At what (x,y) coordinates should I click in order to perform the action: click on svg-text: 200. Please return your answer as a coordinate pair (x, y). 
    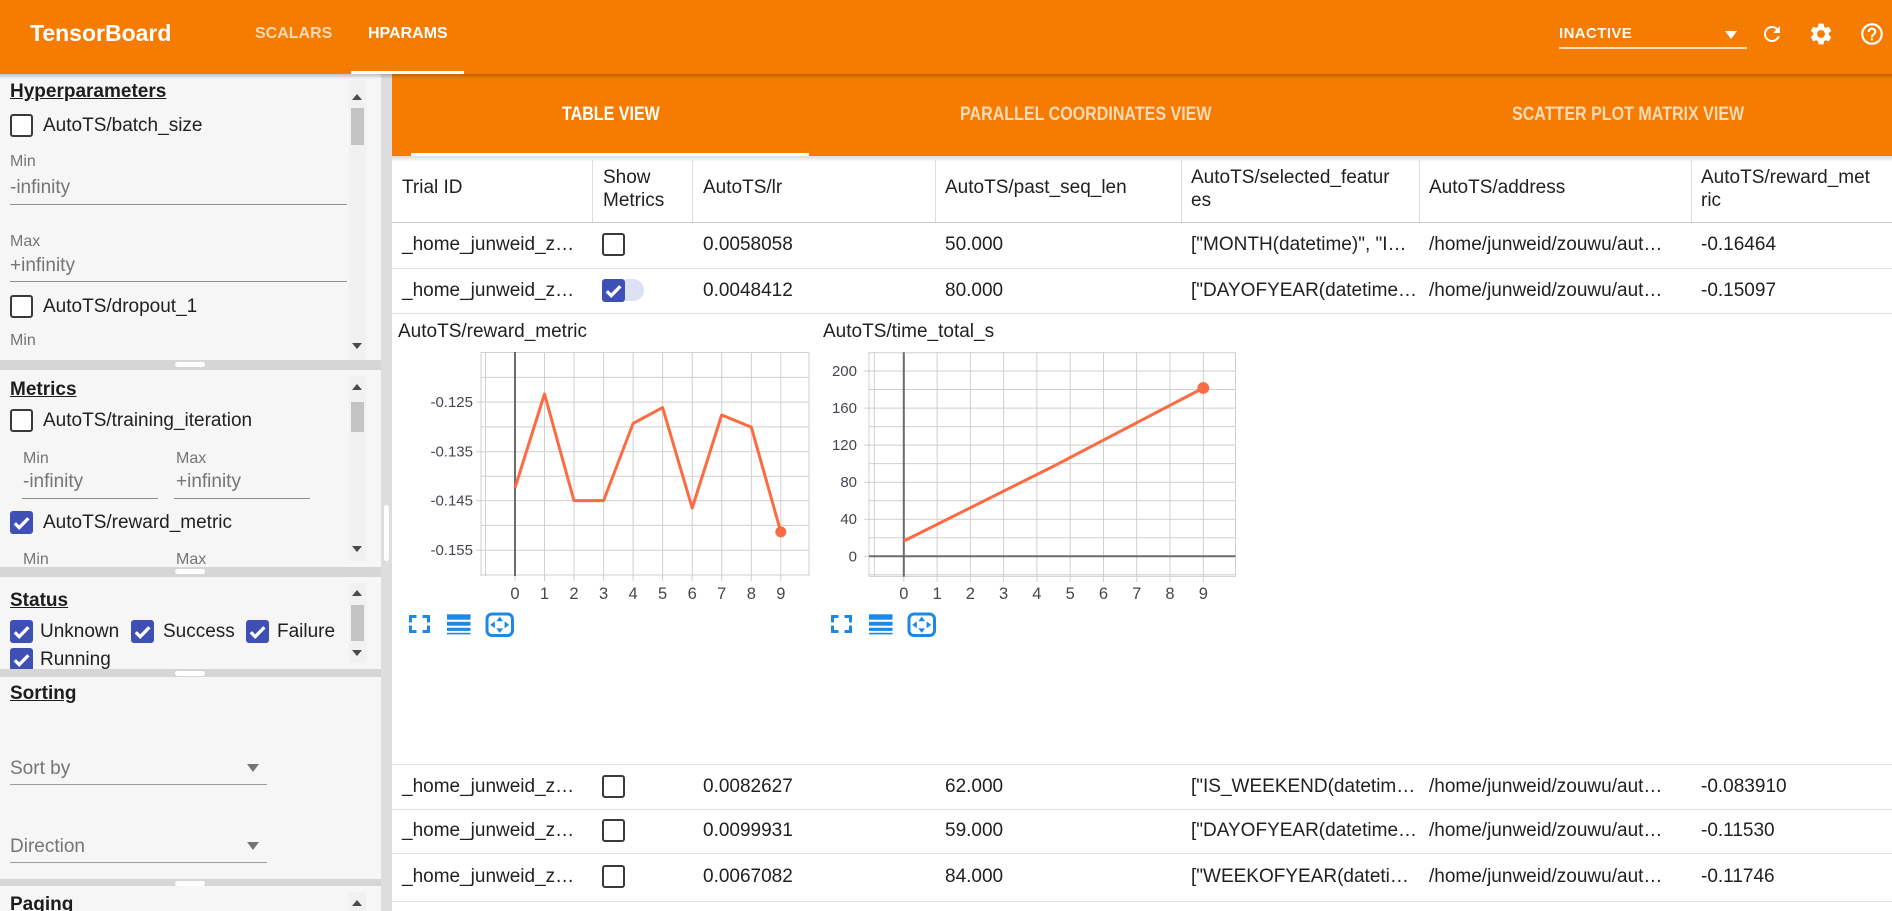
    Looking at the image, I should click on (844, 371).